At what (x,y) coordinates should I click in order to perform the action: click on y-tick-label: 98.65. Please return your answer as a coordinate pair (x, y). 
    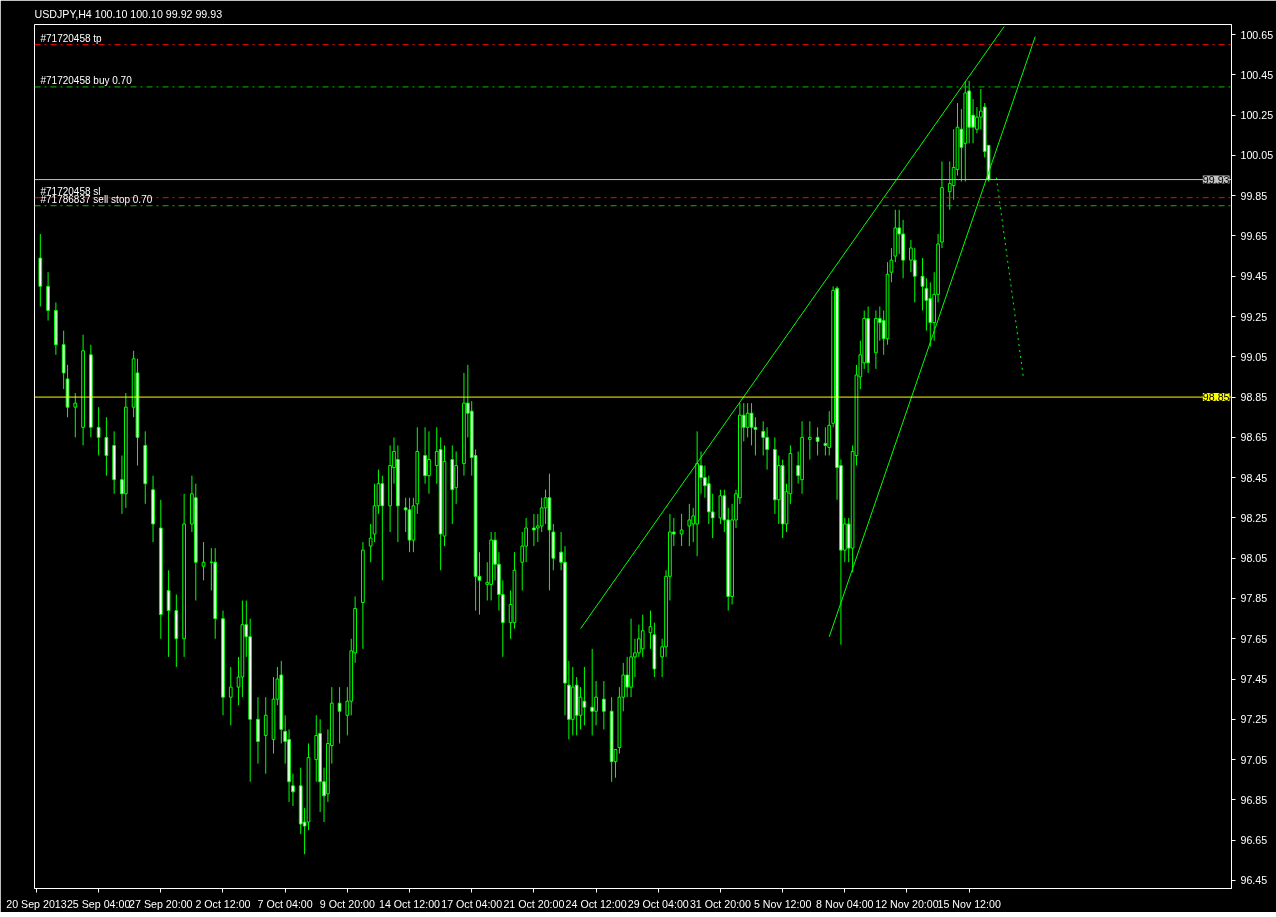
    Looking at the image, I should click on (1254, 437).